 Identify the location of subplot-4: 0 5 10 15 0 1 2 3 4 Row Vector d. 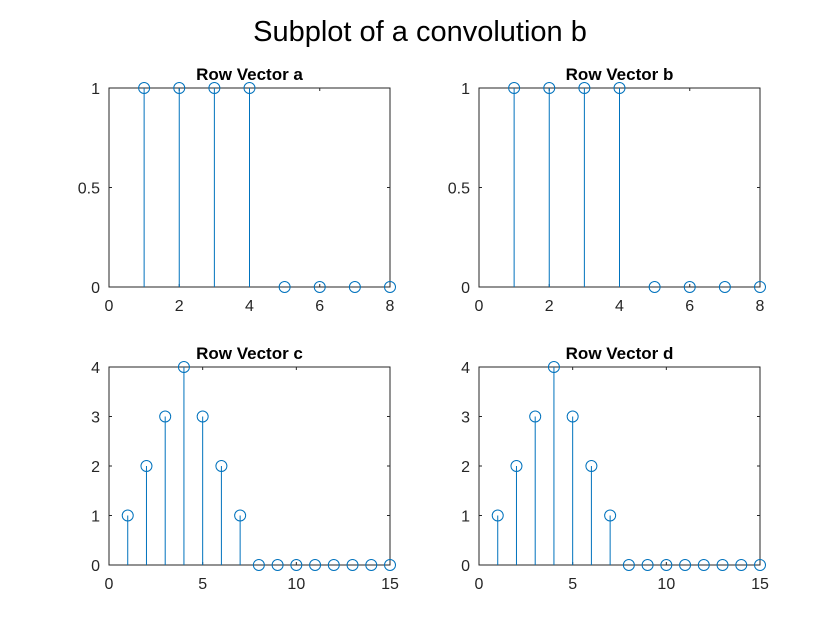
(615, 468).